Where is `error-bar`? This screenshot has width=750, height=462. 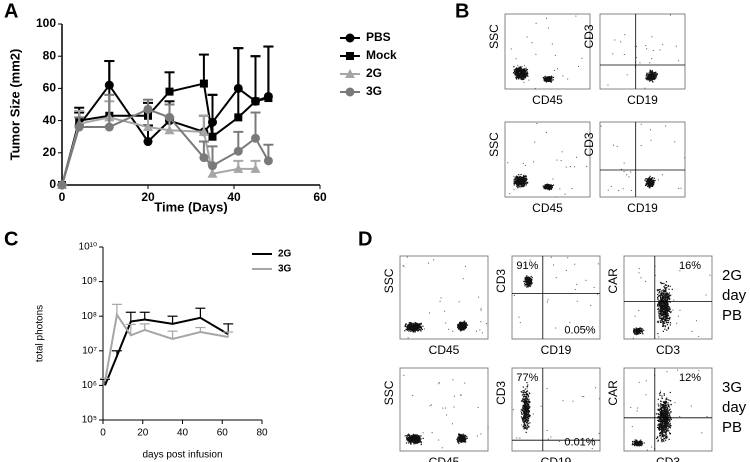 error-bar is located at coordinates (144, 315).